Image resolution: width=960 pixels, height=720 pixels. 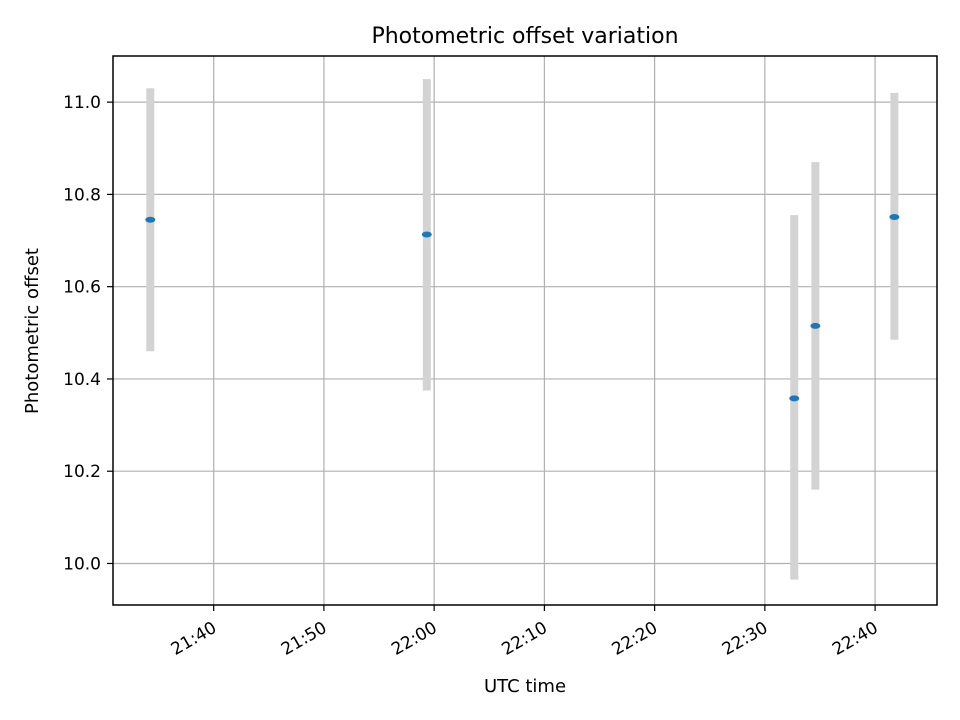 What do you see at coordinates (635, 639) in the screenshot?
I see `x-tick-label: 22:20` at bounding box center [635, 639].